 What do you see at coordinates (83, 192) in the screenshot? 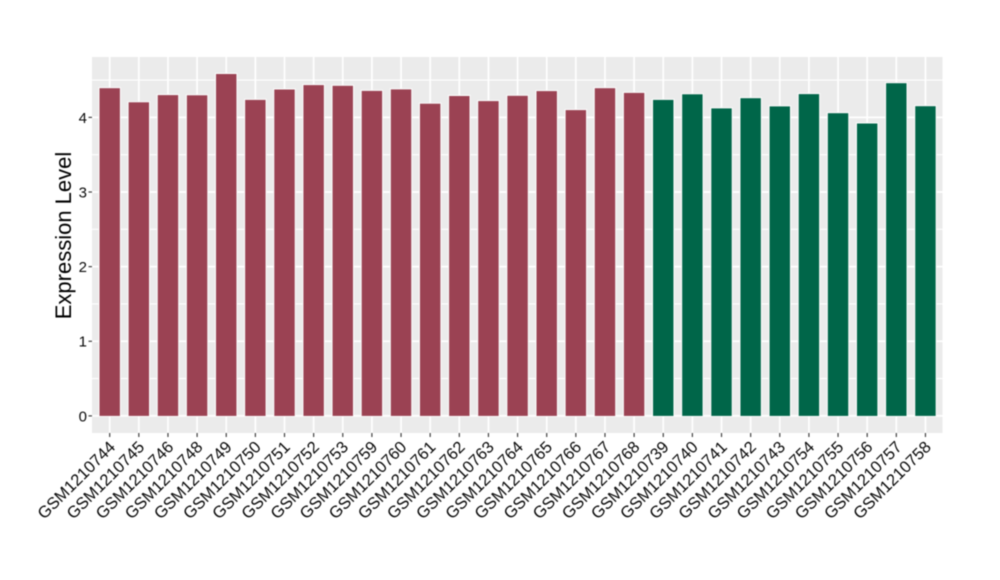
I see `svg-text: 3` at bounding box center [83, 192].